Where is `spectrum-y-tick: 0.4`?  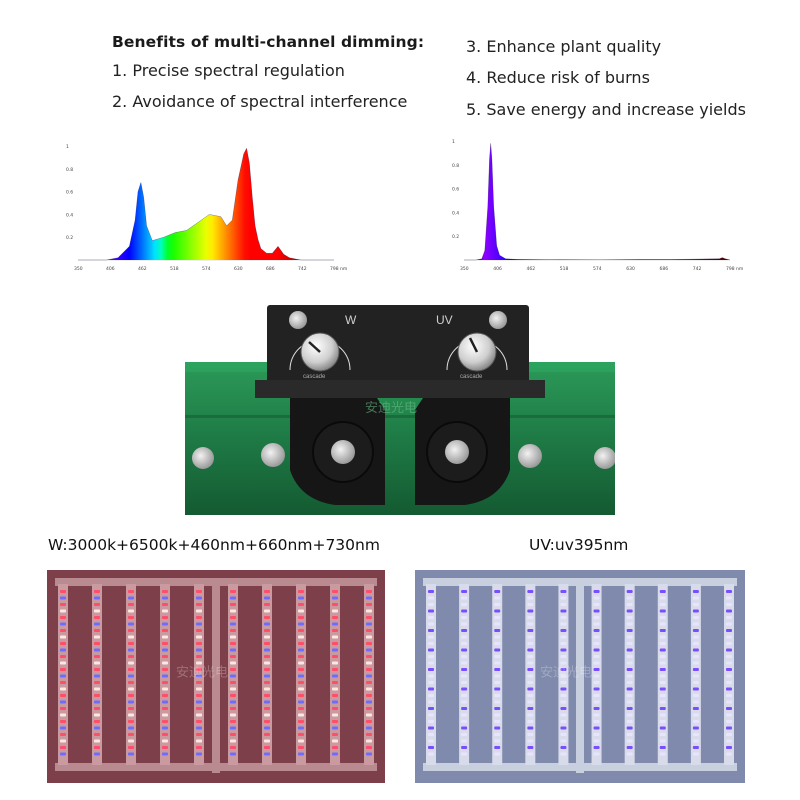
spectrum-y-tick: 0.4 is located at coordinates (69, 215).